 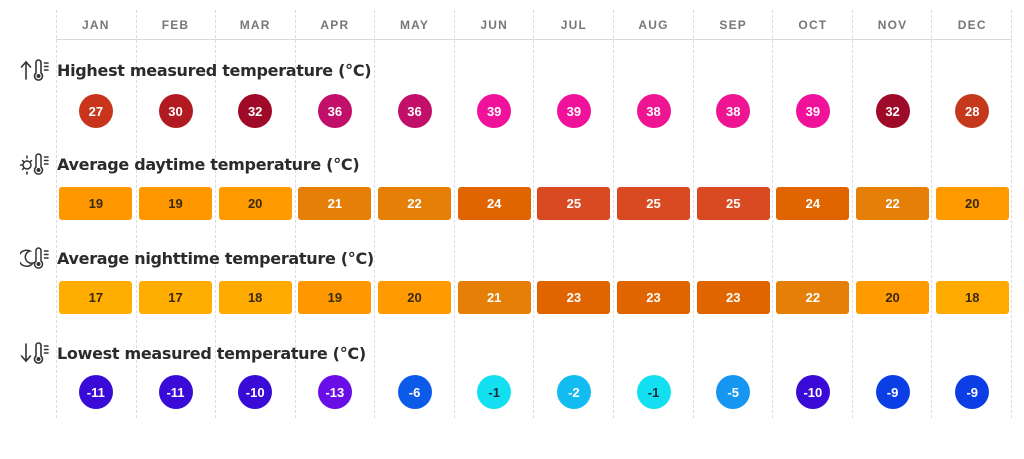 What do you see at coordinates (733, 392) in the screenshot?
I see `temperature-badge: -5` at bounding box center [733, 392].